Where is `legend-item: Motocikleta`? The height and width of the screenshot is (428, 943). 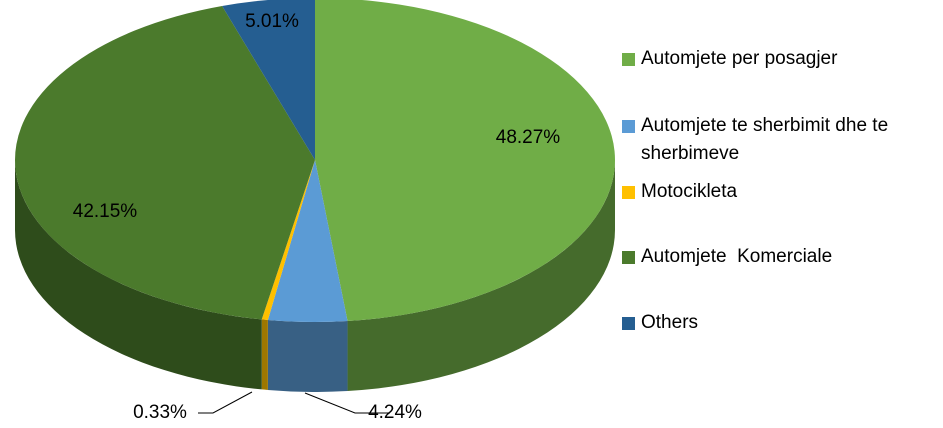 legend-item: Motocikleta is located at coordinates (774, 192).